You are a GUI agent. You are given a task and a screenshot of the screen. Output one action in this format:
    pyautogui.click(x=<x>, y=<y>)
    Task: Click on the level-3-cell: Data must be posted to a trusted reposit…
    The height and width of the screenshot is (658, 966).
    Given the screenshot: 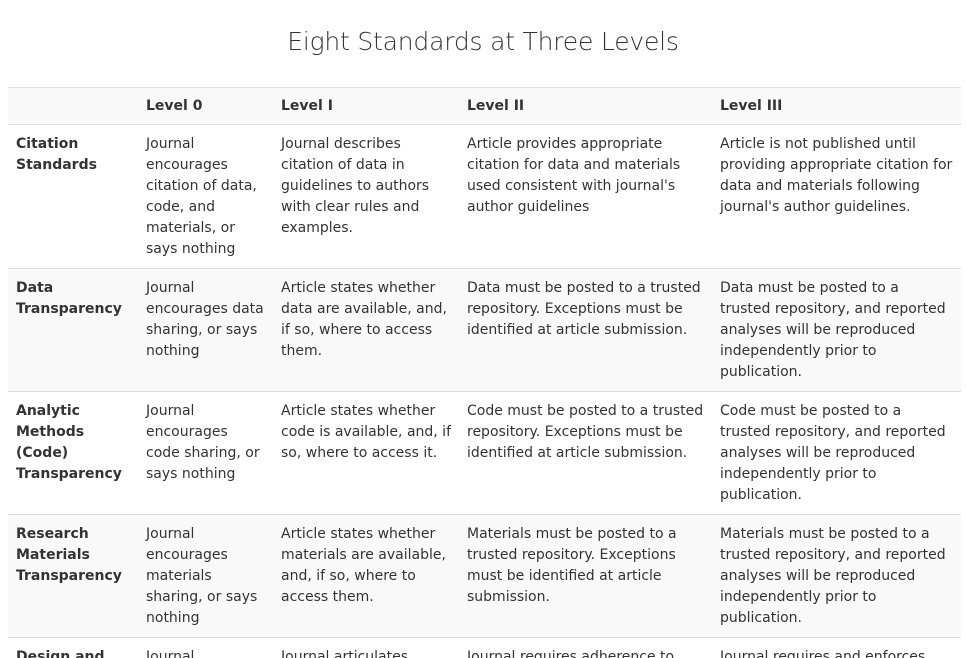 What is the action you would take?
    pyautogui.click(x=836, y=330)
    